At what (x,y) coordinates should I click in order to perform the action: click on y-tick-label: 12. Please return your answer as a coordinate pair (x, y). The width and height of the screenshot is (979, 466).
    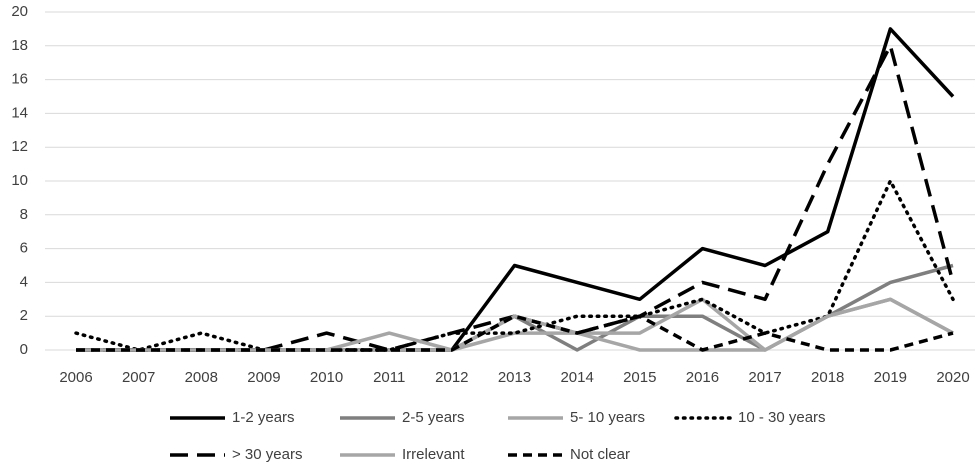
    Looking at the image, I should click on (19, 146).